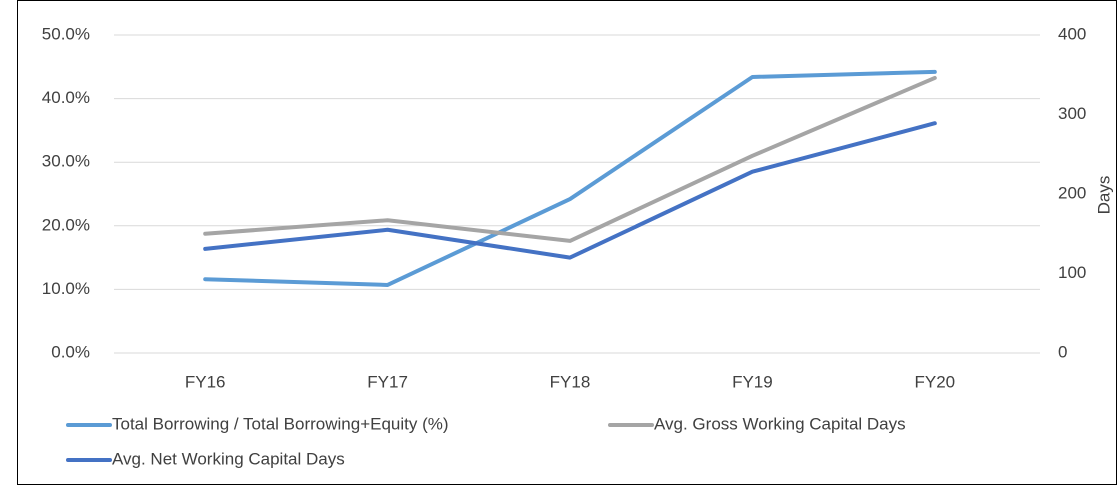 This screenshot has width=1117, height=485. What do you see at coordinates (780, 423) in the screenshot?
I see `legend-label: Avg. Gross Working Capital Days` at bounding box center [780, 423].